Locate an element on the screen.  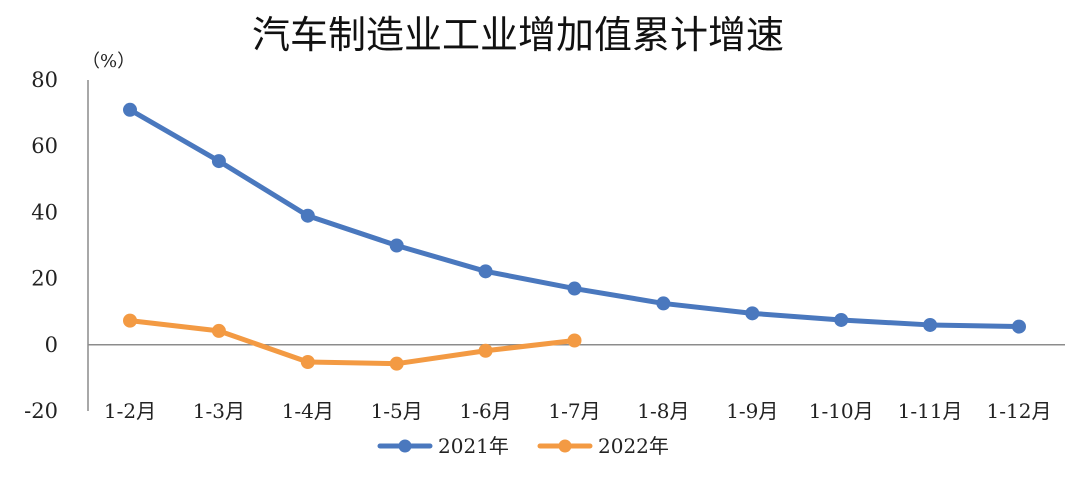
x-tick-label: 1-10月 is located at coordinates (841, 411).